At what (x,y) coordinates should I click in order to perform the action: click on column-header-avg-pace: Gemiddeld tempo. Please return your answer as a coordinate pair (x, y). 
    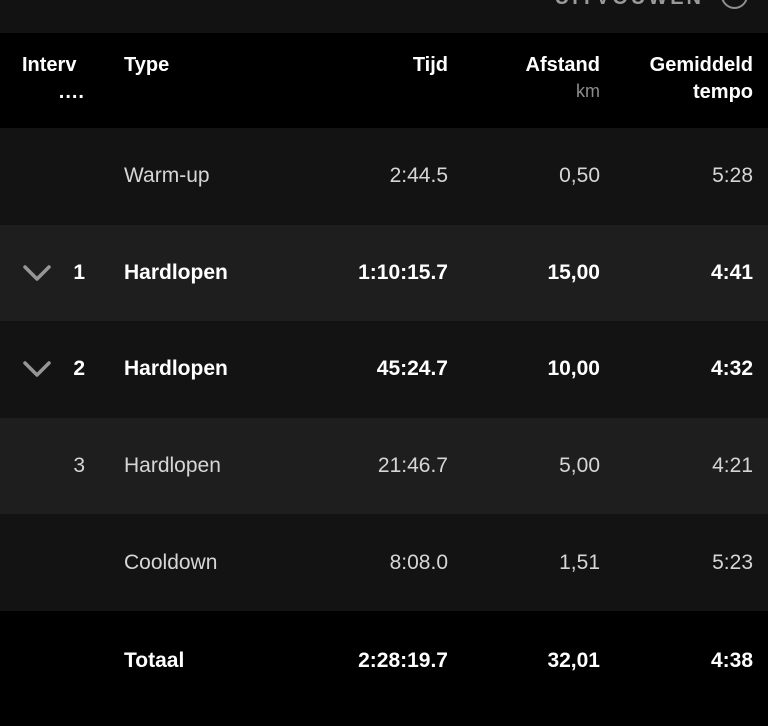
    Looking at the image, I should click on (676, 90).